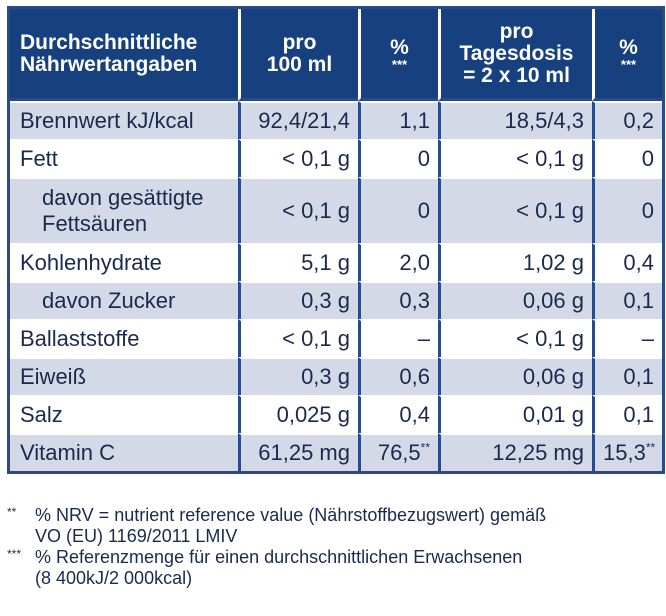 This screenshot has width=666, height=616. I want to click on table-row: Brennwert kJ/kcal 92,4/21,4 1,1 18,5/4,3 0,2, so click(336, 120).